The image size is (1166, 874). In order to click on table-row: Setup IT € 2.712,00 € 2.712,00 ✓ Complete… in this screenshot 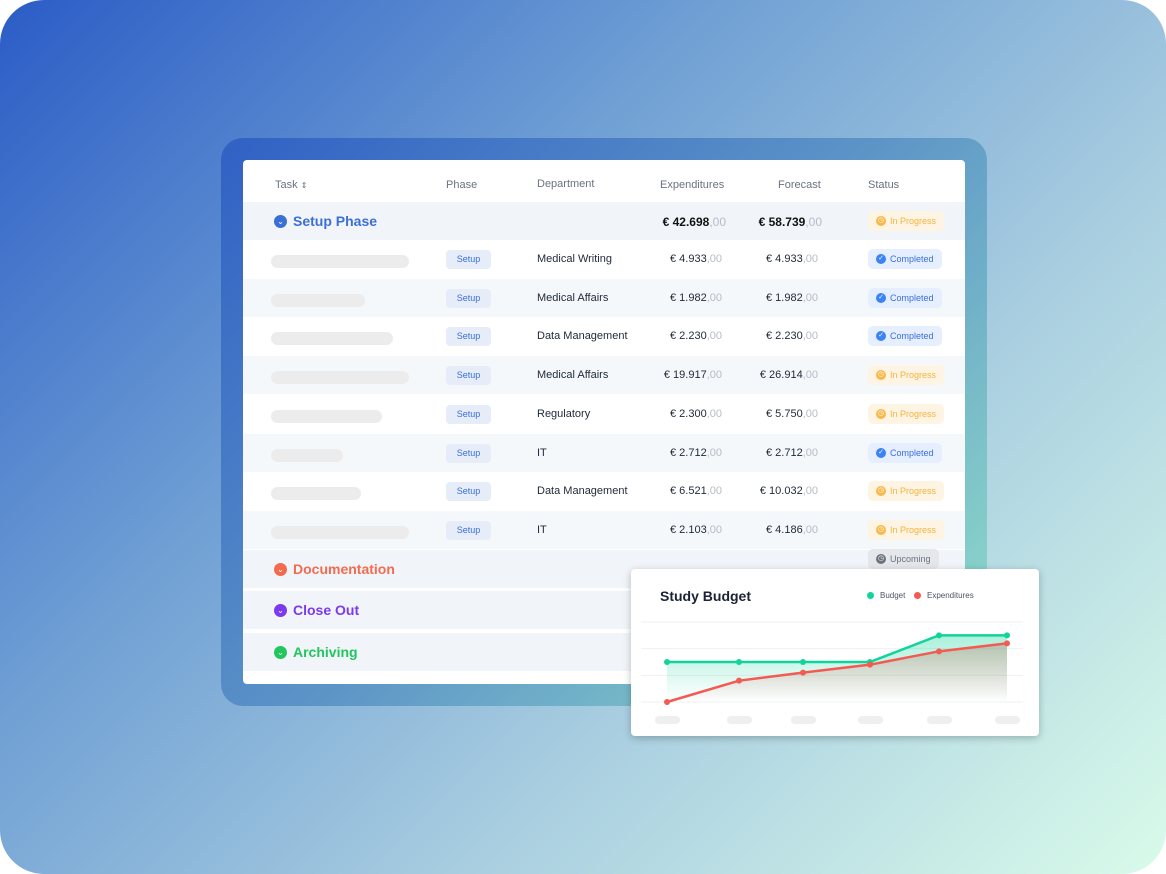, I will do `click(604, 452)`.